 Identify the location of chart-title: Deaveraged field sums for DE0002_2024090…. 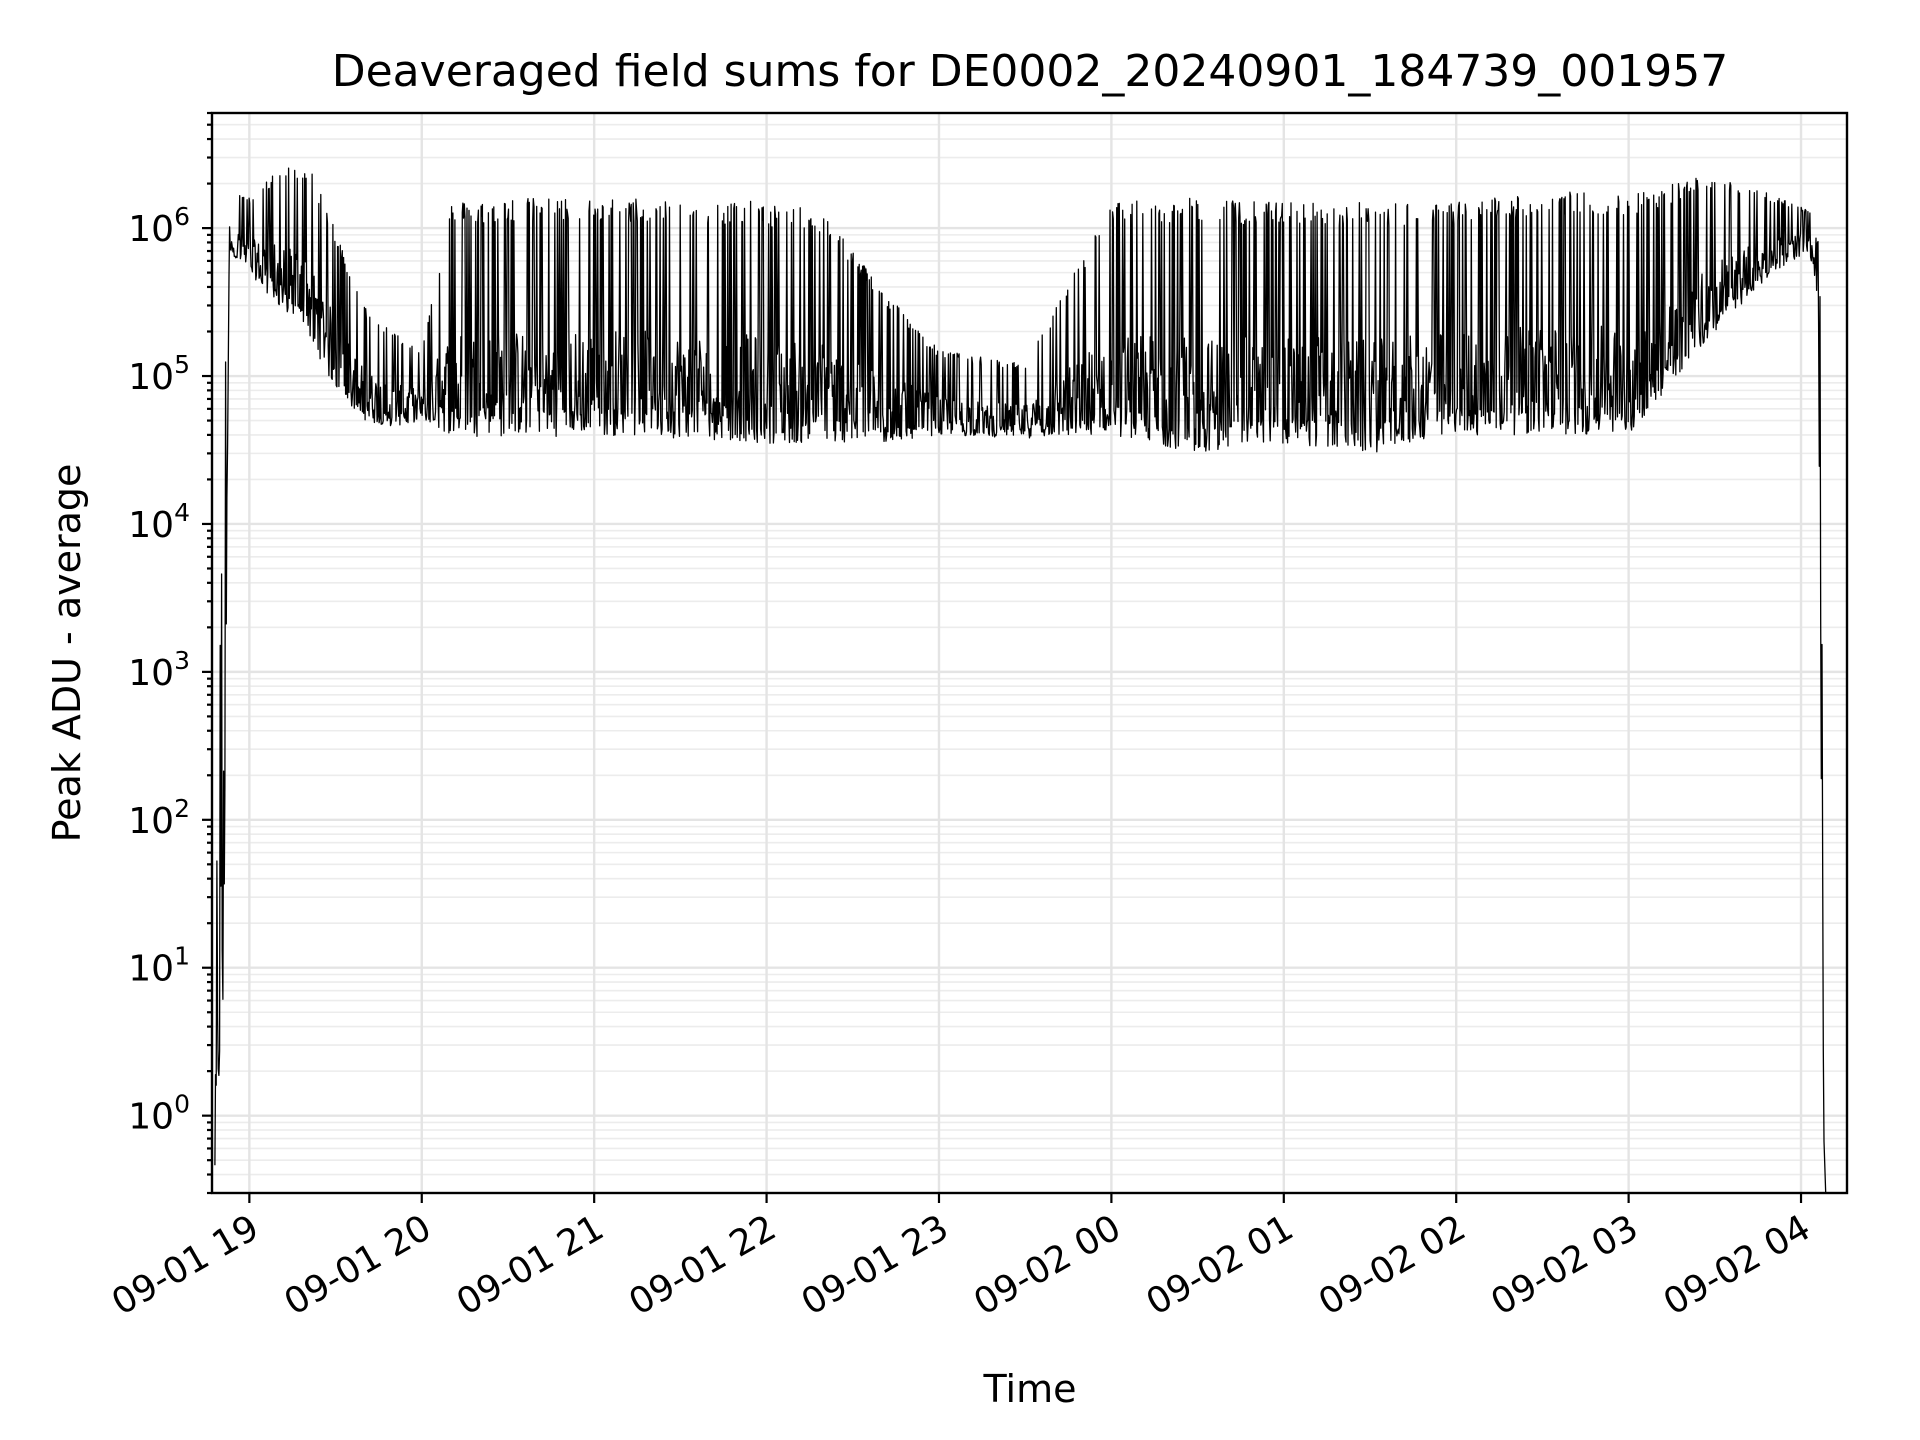
(1030, 71).